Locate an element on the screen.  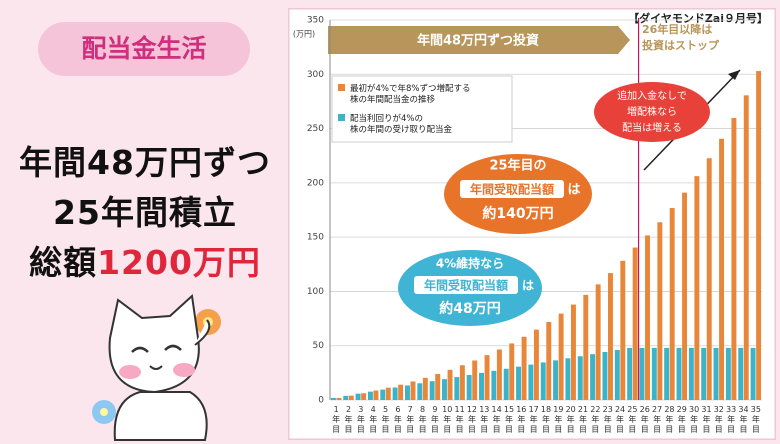
blue-callout-text: 4%維持なら is located at coordinates (470, 263).